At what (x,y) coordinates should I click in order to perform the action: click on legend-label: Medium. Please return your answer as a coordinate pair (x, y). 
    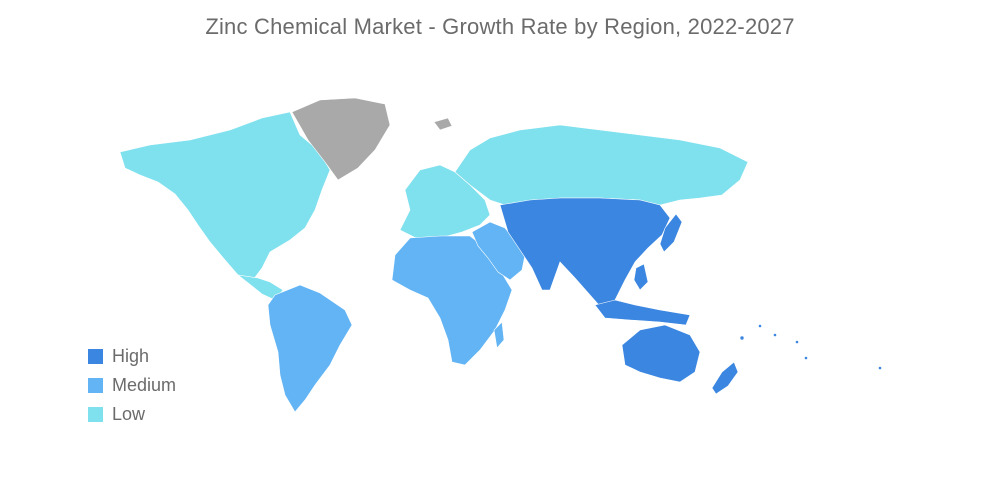
    Looking at the image, I should click on (144, 385).